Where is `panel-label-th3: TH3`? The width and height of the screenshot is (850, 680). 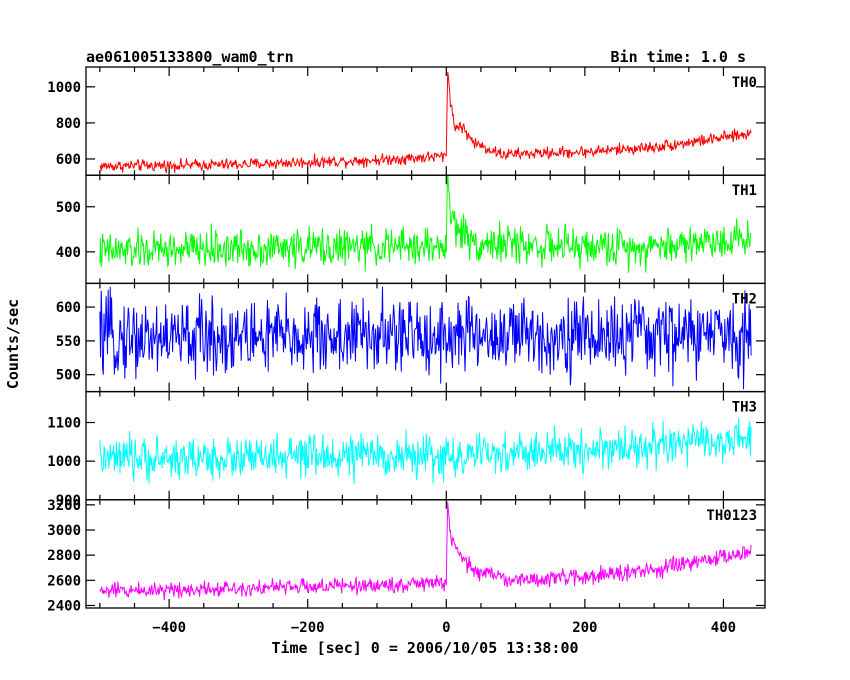
panel-label-th3: TH3 is located at coordinates (744, 408).